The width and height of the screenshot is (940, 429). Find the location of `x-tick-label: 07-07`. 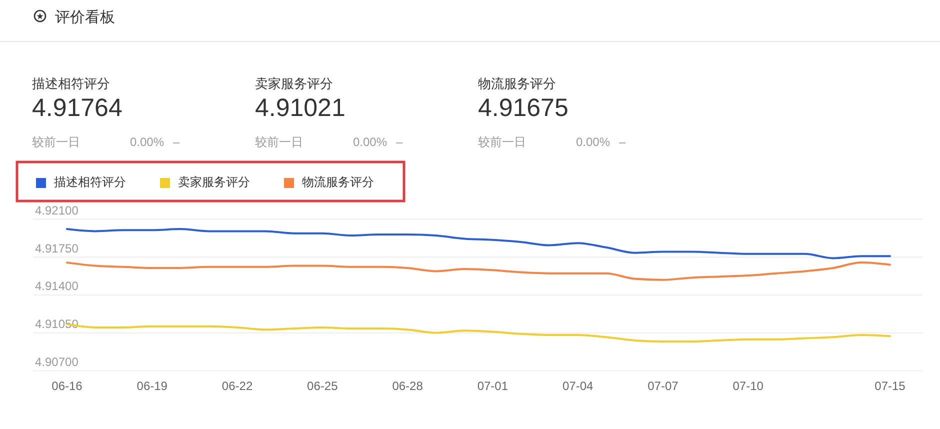

x-tick-label: 07-07 is located at coordinates (663, 386).